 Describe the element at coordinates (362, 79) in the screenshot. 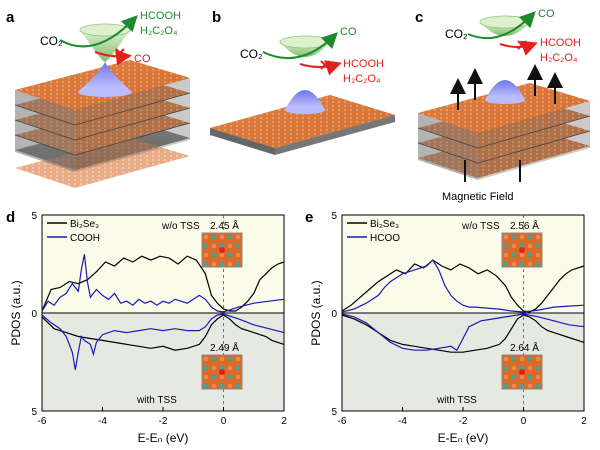

I see `blocked-product-b-2: H₂C₂O₄` at that location.